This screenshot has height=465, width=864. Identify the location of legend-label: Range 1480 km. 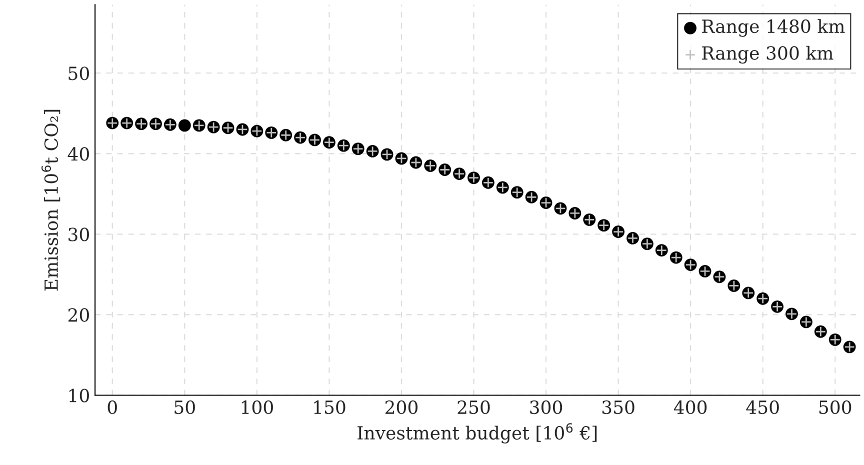
(773, 28).